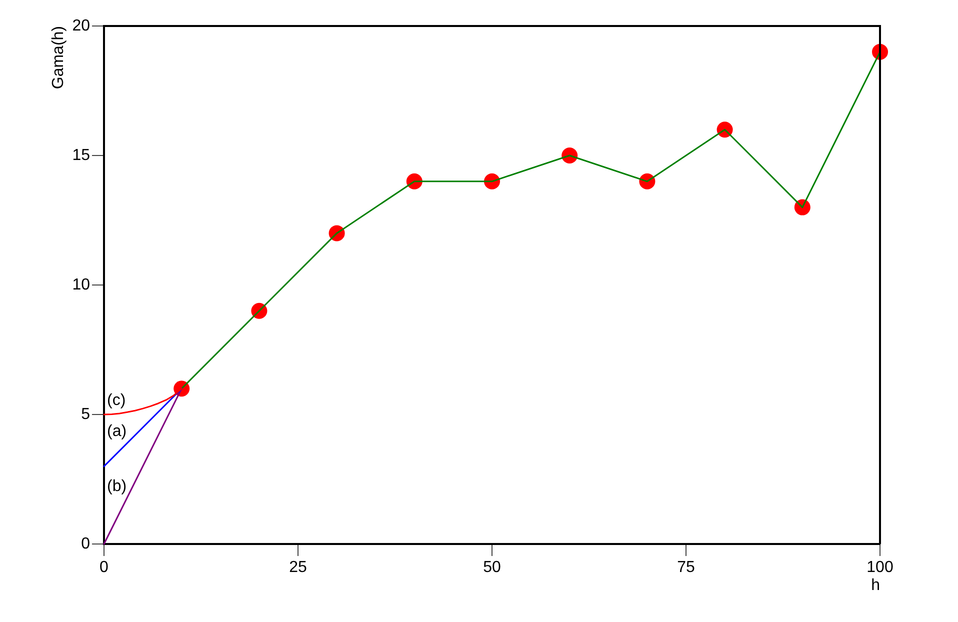 This screenshot has height=622, width=958. Describe the element at coordinates (117, 431) in the screenshot. I see `series-label: (a)` at that location.